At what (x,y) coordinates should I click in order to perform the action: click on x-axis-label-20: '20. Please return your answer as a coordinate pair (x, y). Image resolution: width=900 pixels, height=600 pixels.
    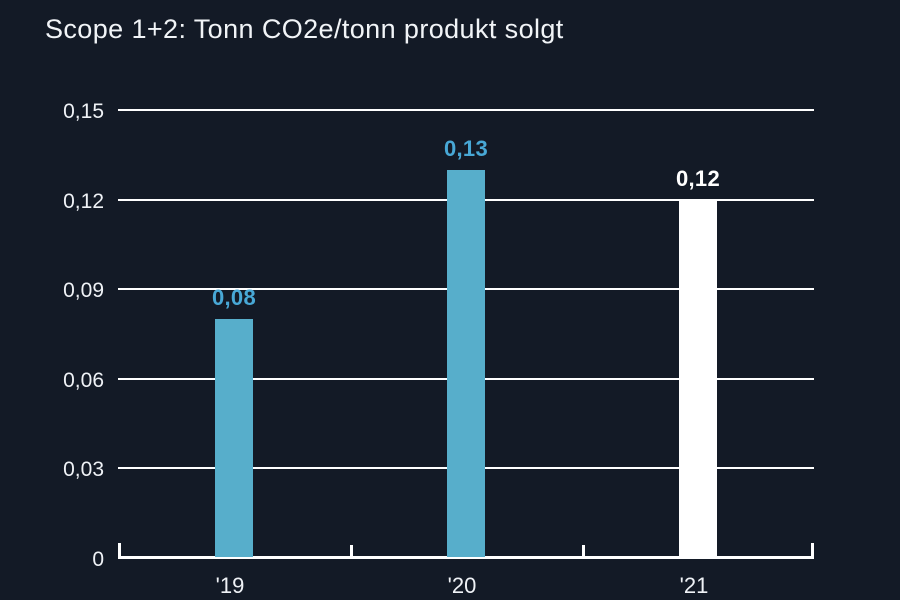
    Looking at the image, I should click on (462, 585).